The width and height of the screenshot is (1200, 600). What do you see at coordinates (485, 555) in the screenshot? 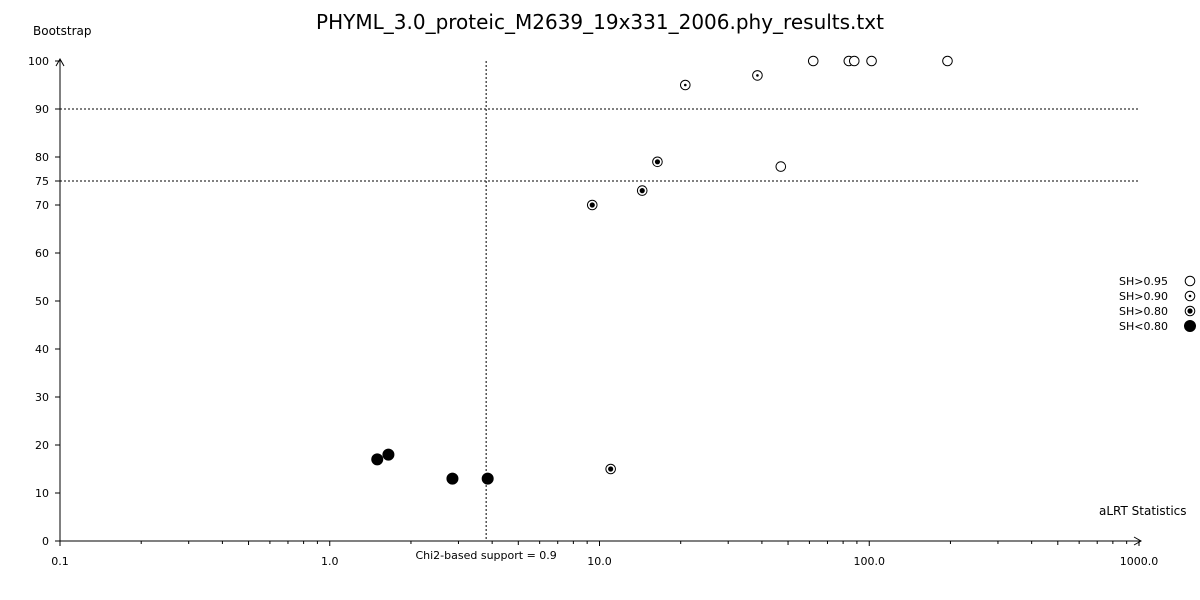
I see `reference-line-label: Chi2-based support = 0.9` at bounding box center [485, 555].